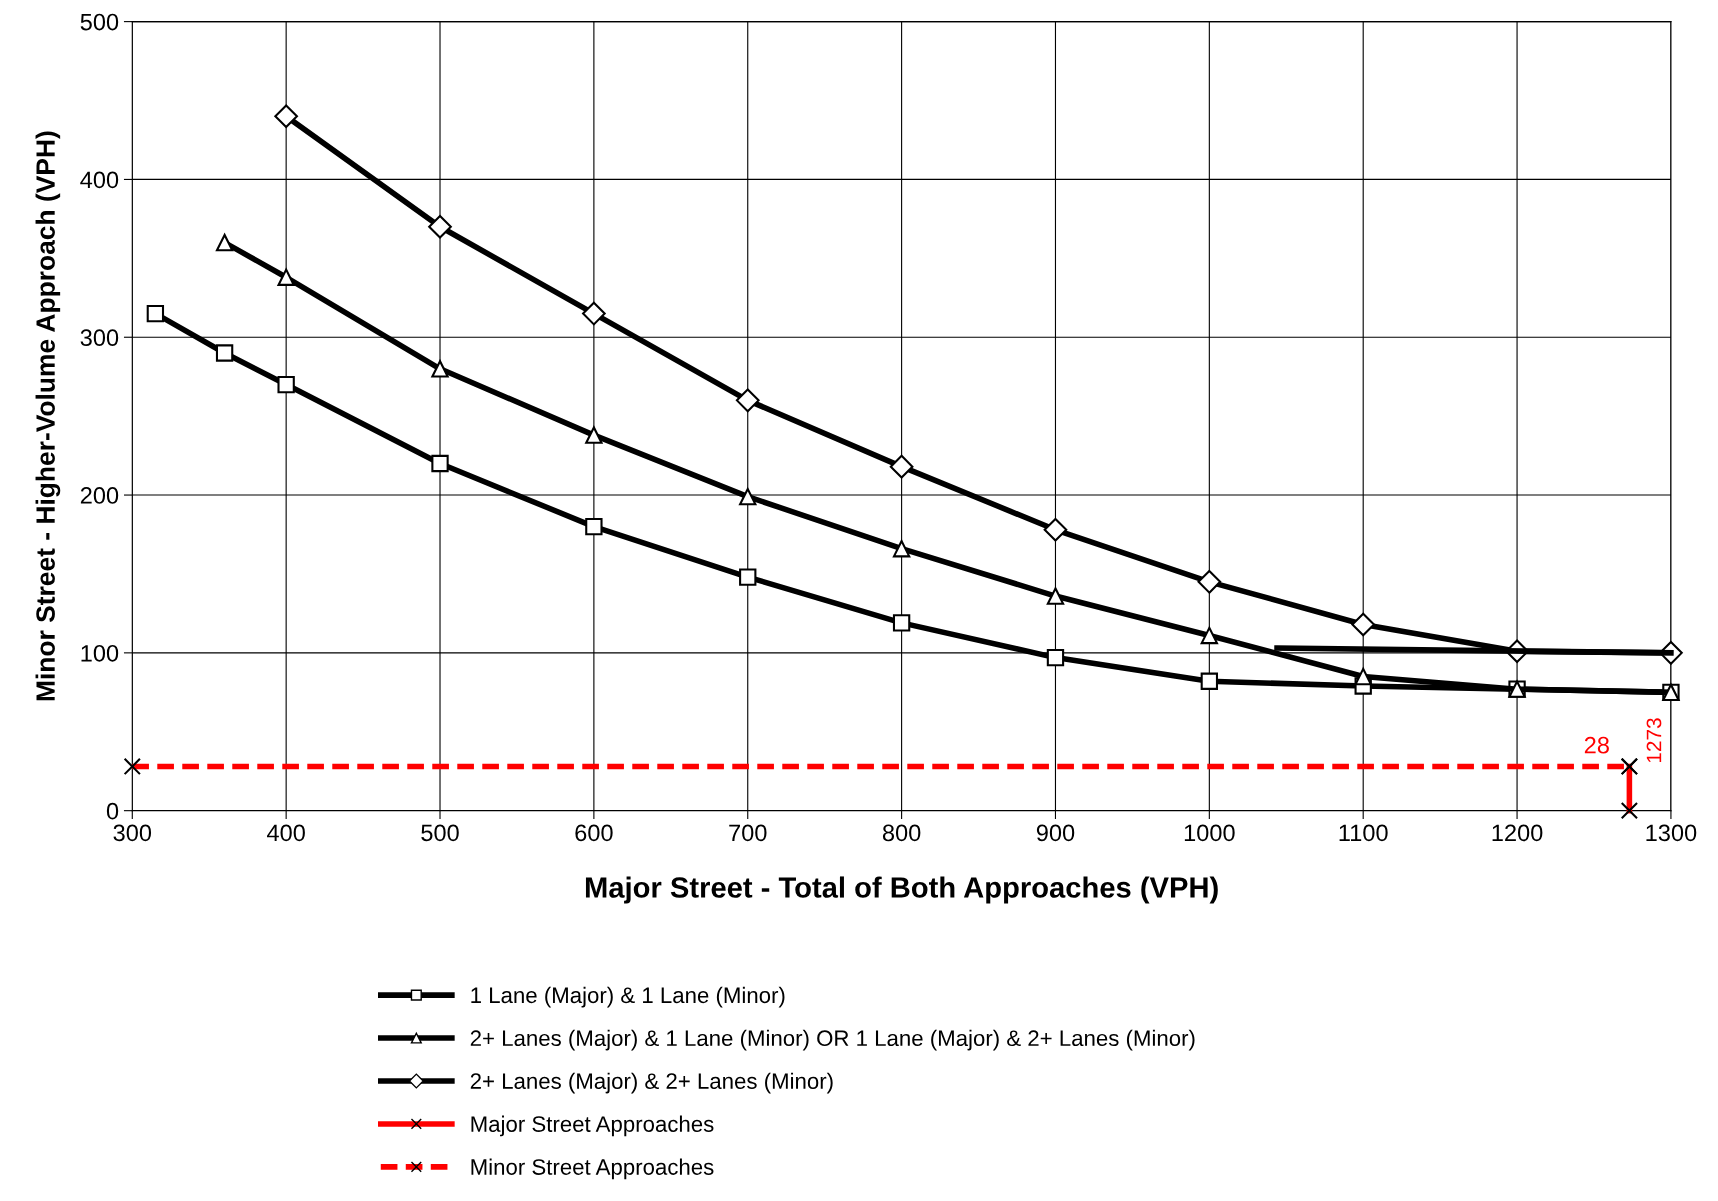  What do you see at coordinates (651, 1083) in the screenshot?
I see `legend-label: 2+ Lanes (Major) & 2+ Lanes (Minor)` at bounding box center [651, 1083].